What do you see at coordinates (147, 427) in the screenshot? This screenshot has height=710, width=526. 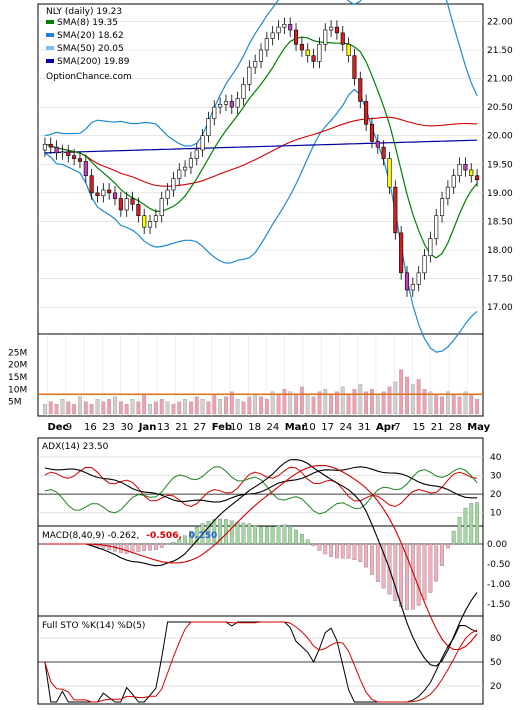 I see `x-tick-label: Jan` at bounding box center [147, 427].